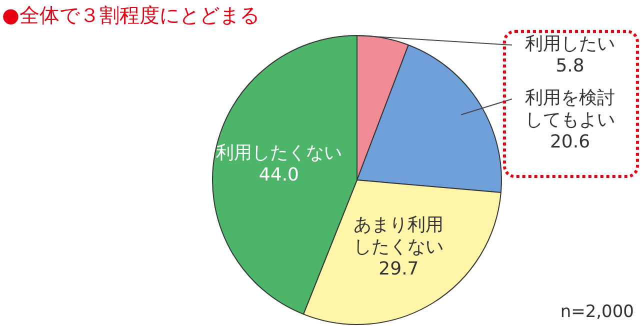  Describe the element at coordinates (399, 236) in the screenshot. I see `slice-label: あまり利用したくない` at that location.